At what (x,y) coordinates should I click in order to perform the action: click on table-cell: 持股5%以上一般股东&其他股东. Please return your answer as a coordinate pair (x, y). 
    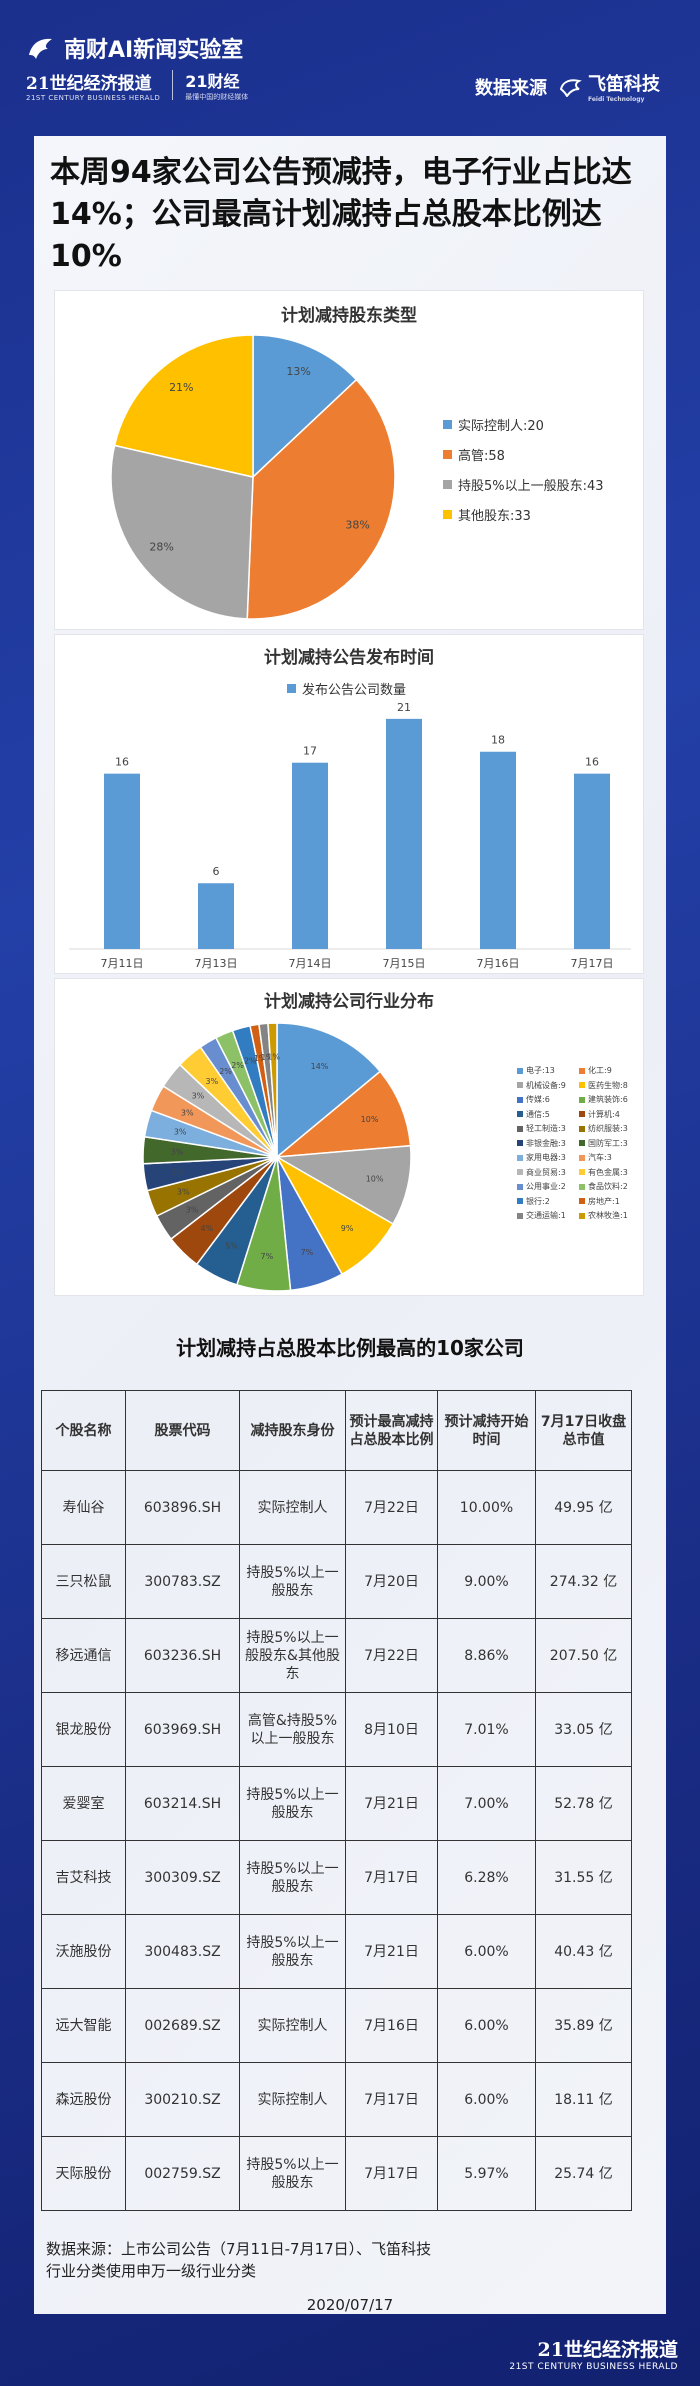
    Looking at the image, I should click on (292, 1655).